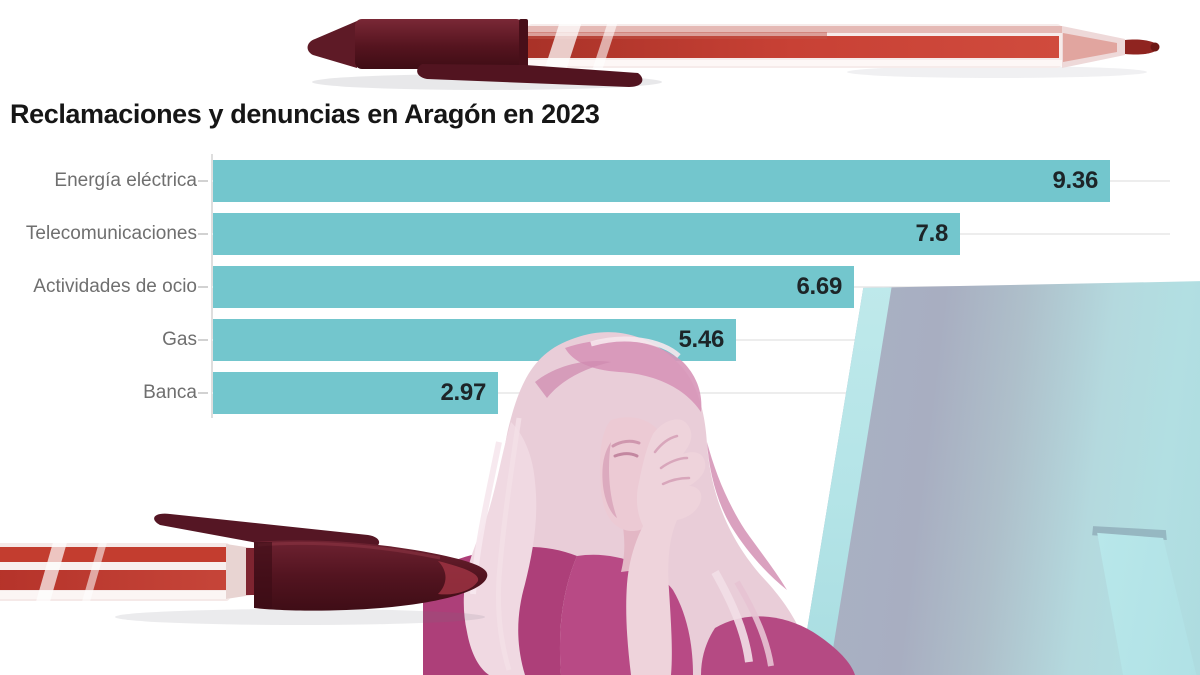 This screenshot has height=675, width=1200. I want to click on chart-row: Energía eléctrica 9.36, so click(600, 181).